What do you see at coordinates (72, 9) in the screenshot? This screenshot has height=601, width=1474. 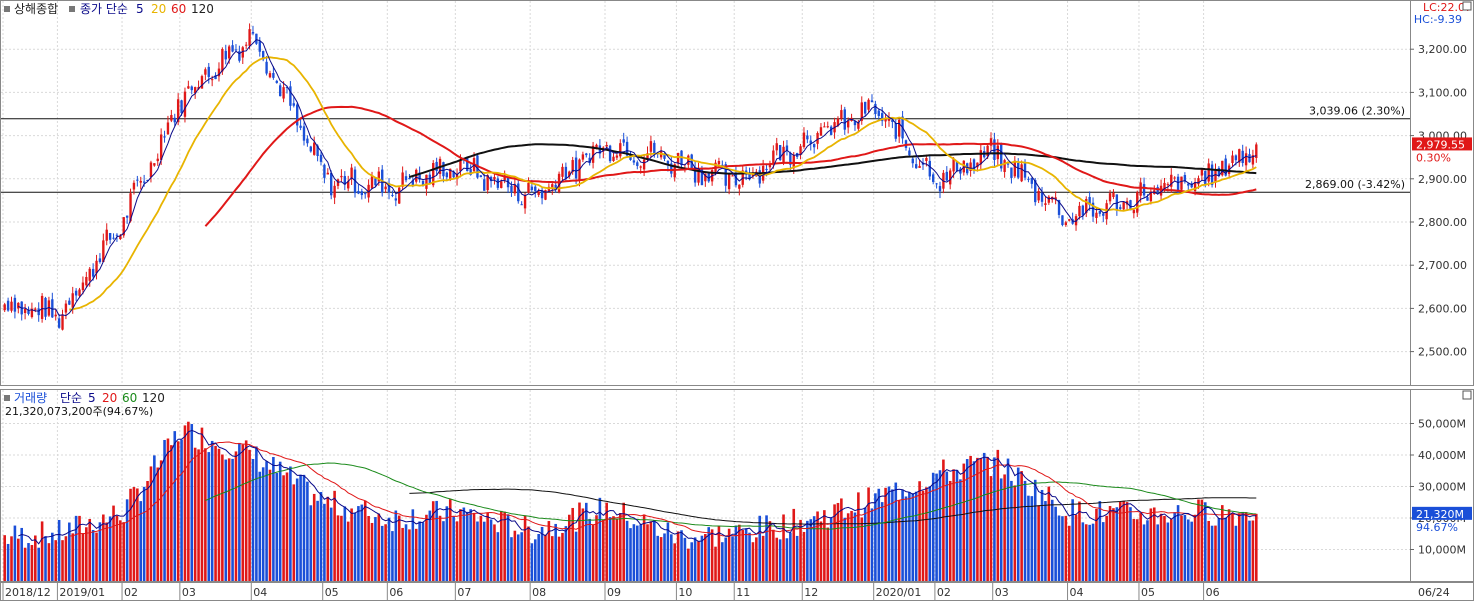 I see `ma-legend-marker-icon` at bounding box center [72, 9].